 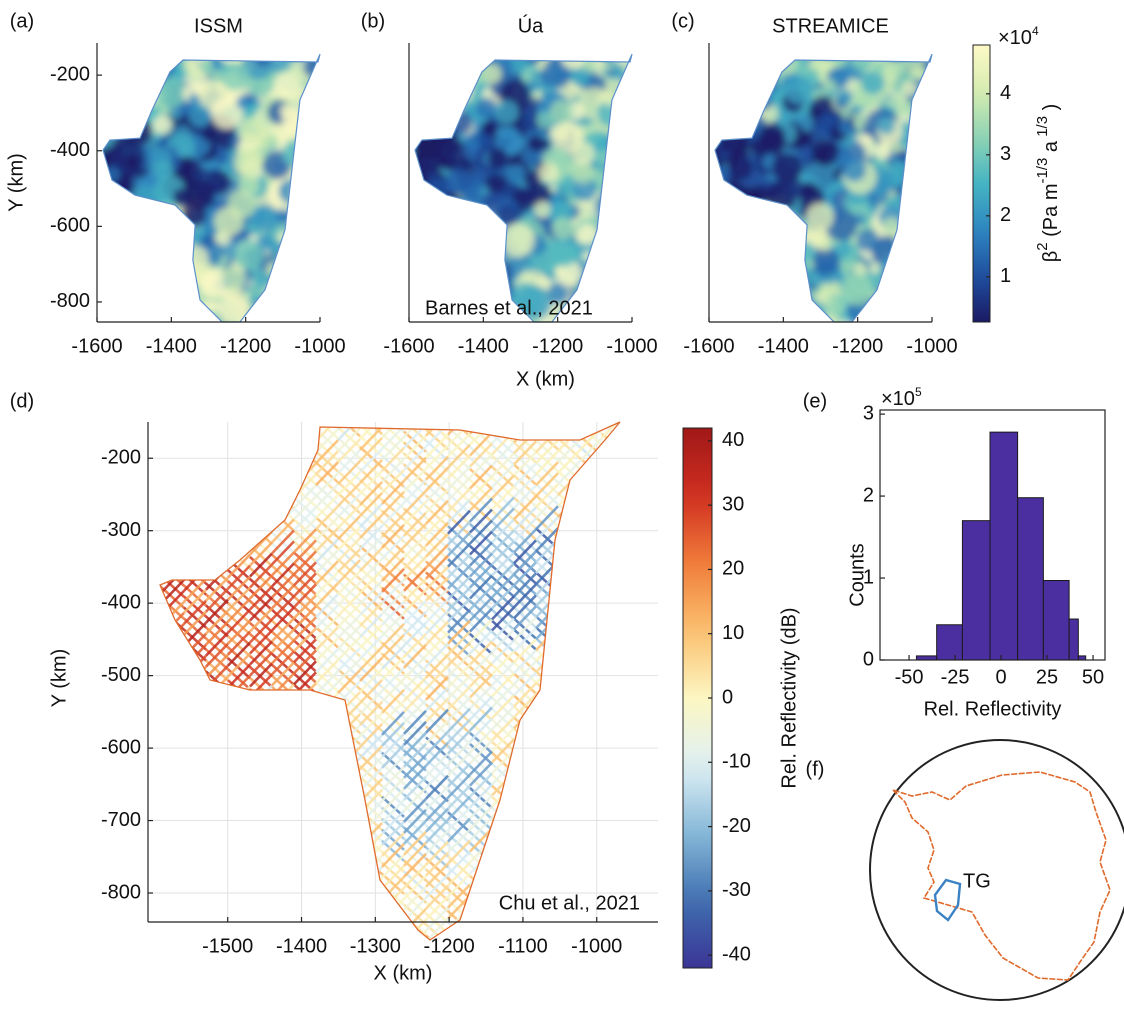 I want to click on colorbar-tick-label: 30, so click(x=733, y=504).